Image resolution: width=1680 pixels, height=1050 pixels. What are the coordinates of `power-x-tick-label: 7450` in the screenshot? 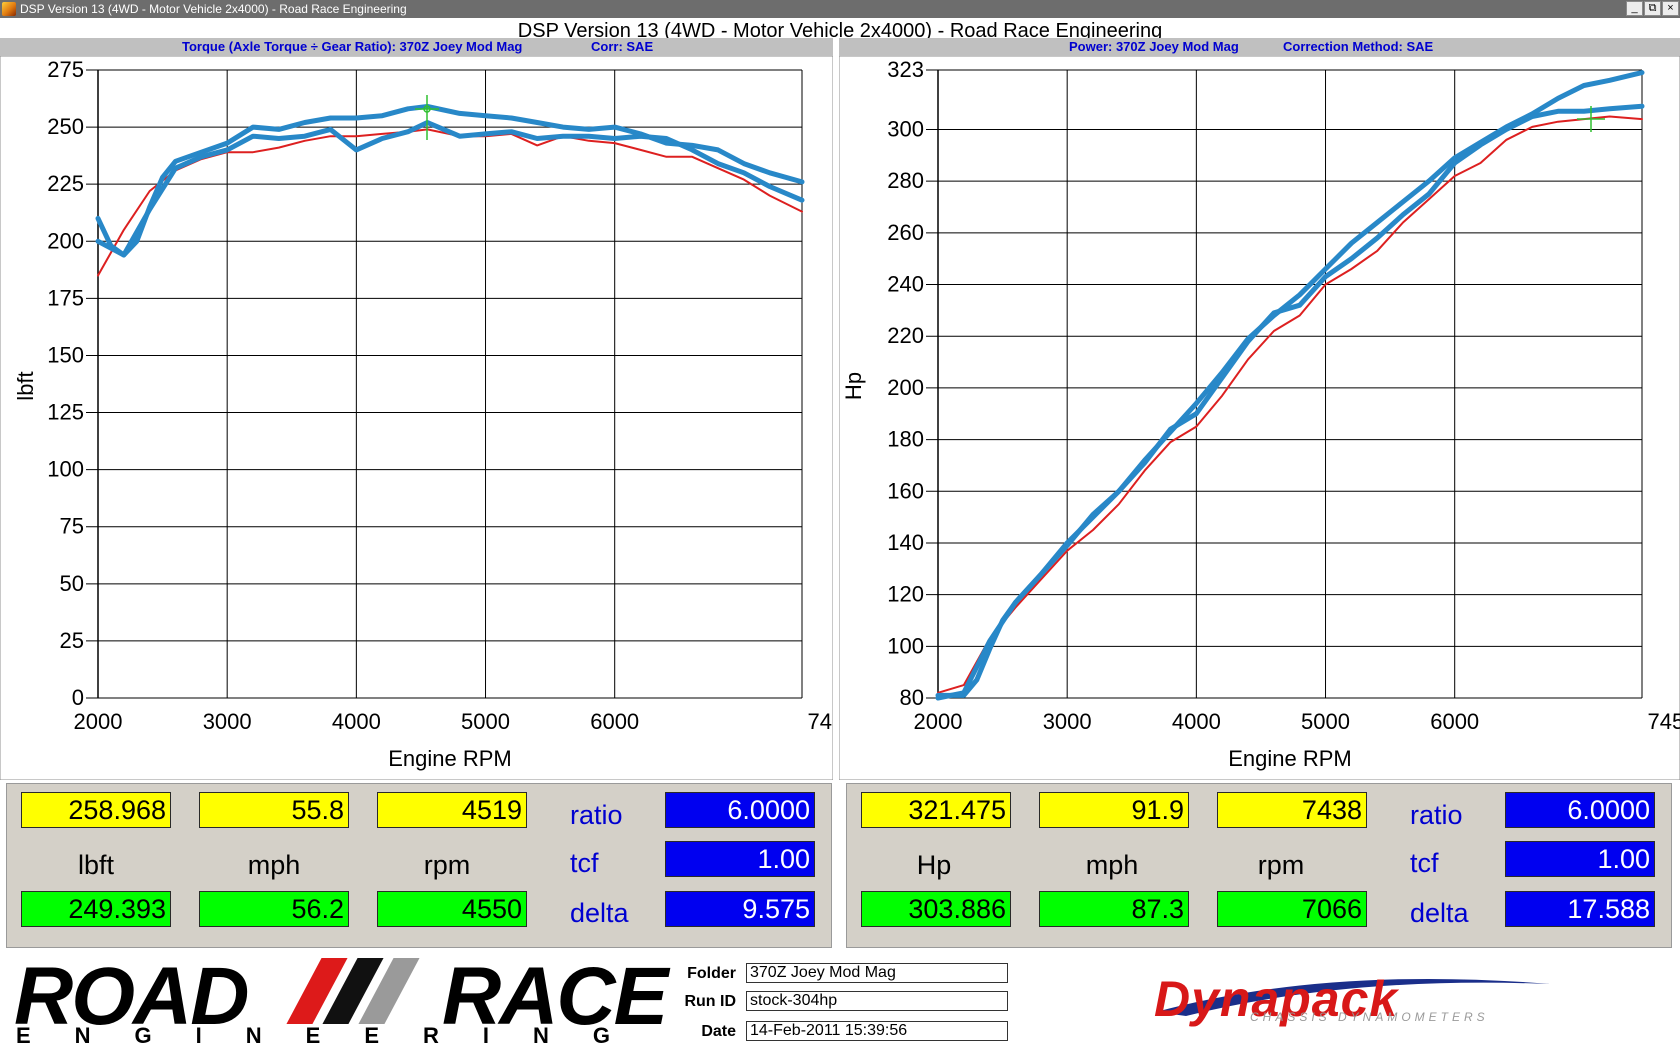 It's located at (1664, 721).